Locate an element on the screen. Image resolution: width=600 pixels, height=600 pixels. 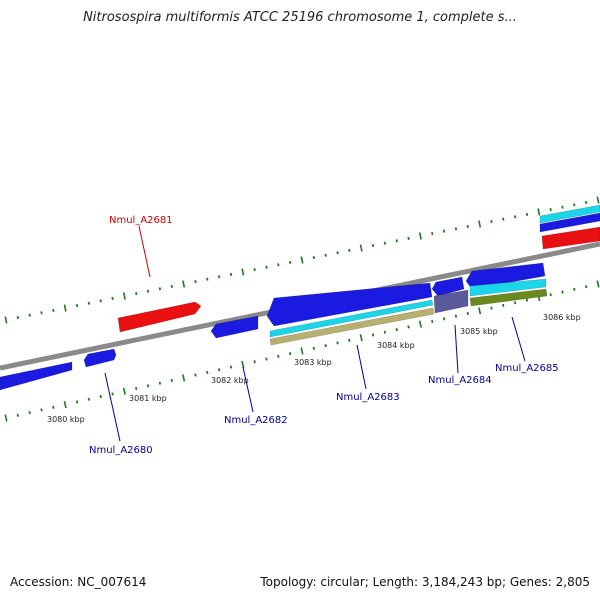
cds-feature-olive-a2683 is located at coordinates (352, 326).